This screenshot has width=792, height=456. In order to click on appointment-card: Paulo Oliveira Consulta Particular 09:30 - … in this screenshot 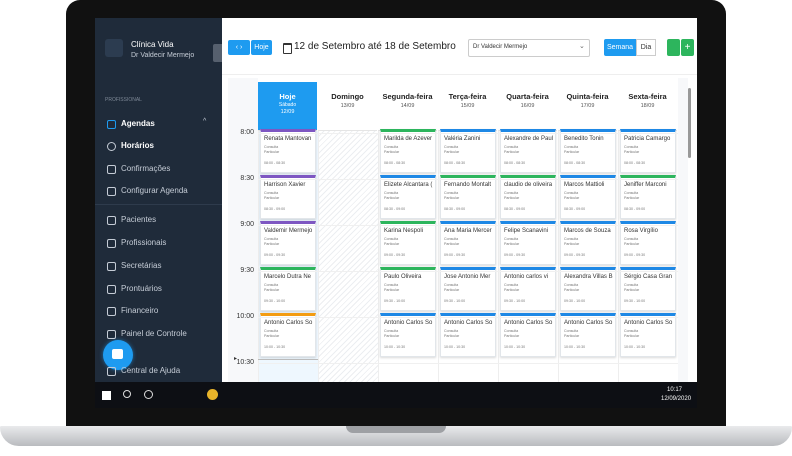, I will do `click(408, 289)`.